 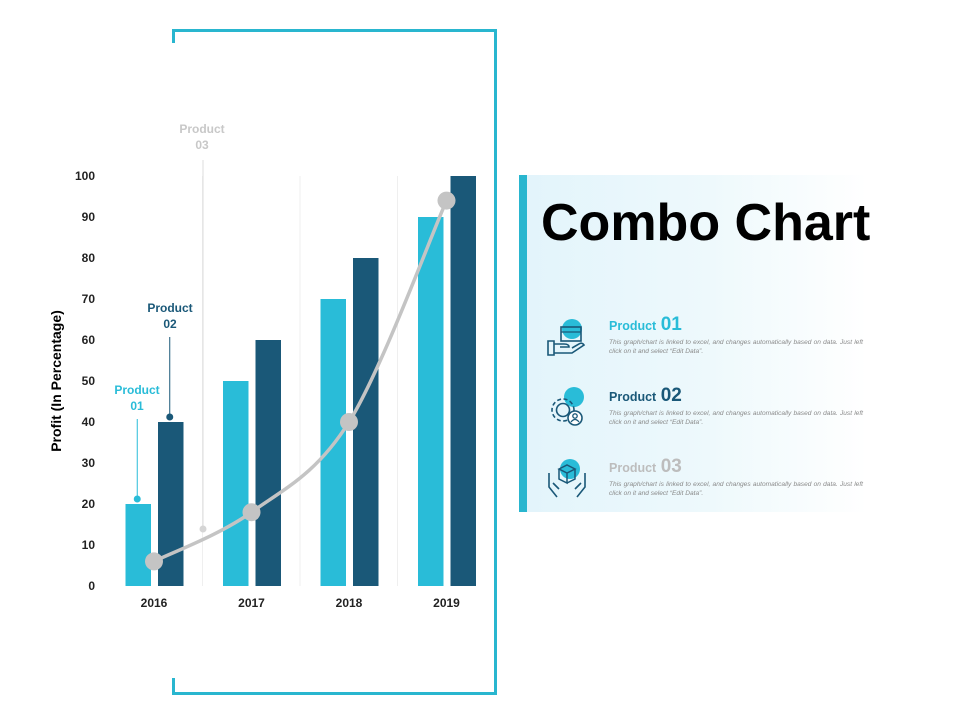 I want to click on y-tick-label: 50, so click(x=89, y=381).